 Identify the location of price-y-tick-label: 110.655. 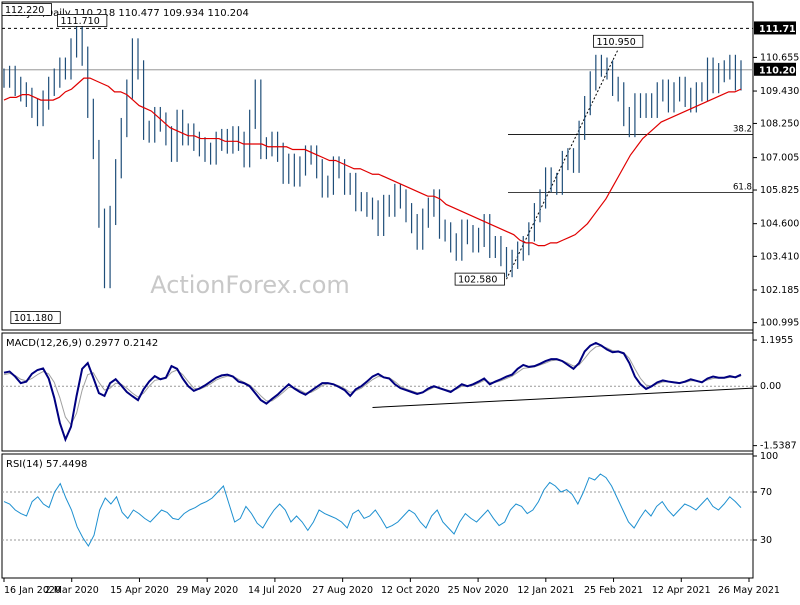
(779, 57).